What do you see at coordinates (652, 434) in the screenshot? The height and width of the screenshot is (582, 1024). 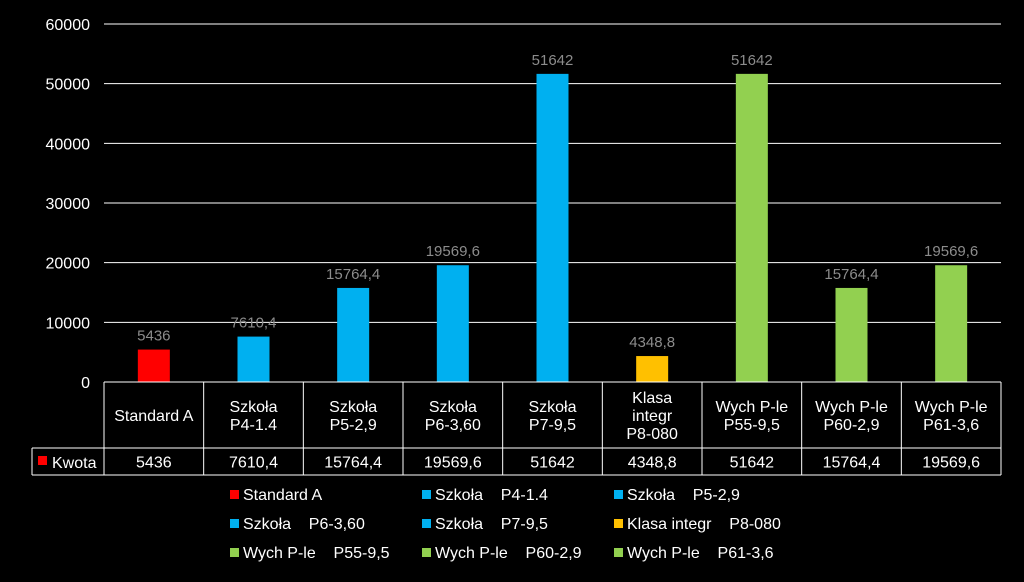 I see `category-label: P8-080` at bounding box center [652, 434].